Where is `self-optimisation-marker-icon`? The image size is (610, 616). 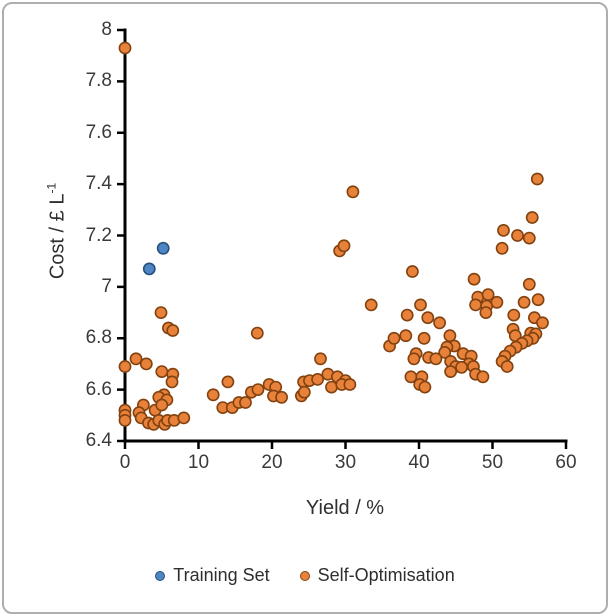
self-optimisation-marker-icon is located at coordinates (304, 575).